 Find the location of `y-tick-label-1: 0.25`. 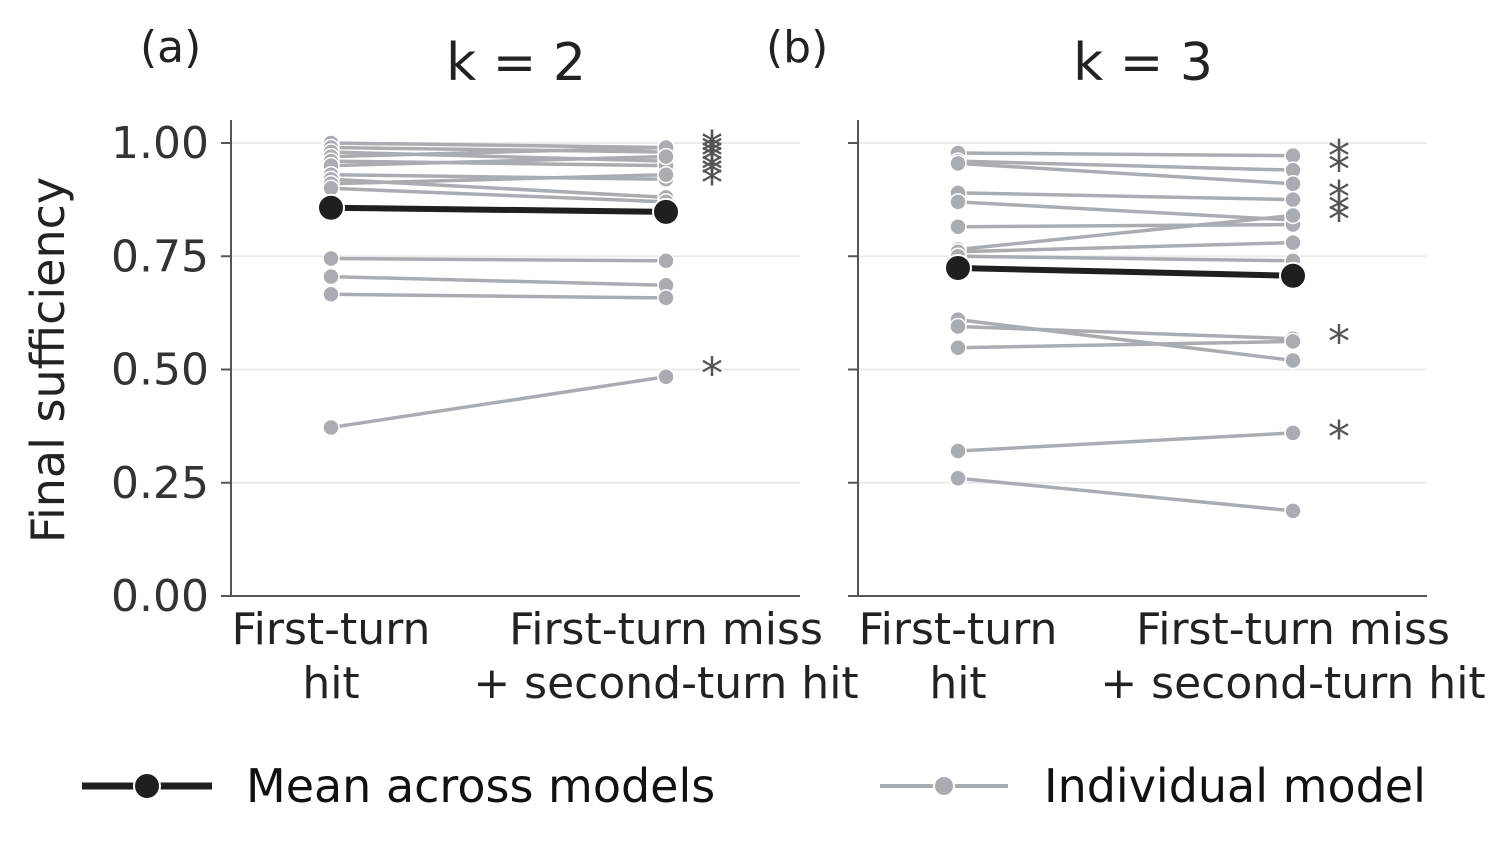

y-tick-label-1: 0.25 is located at coordinates (160, 483).